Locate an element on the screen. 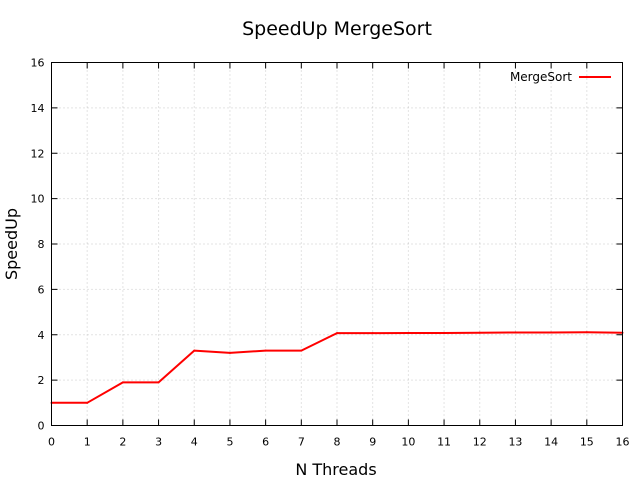 The width and height of the screenshot is (640, 480). x-tick-label: 7 is located at coordinates (301, 442).